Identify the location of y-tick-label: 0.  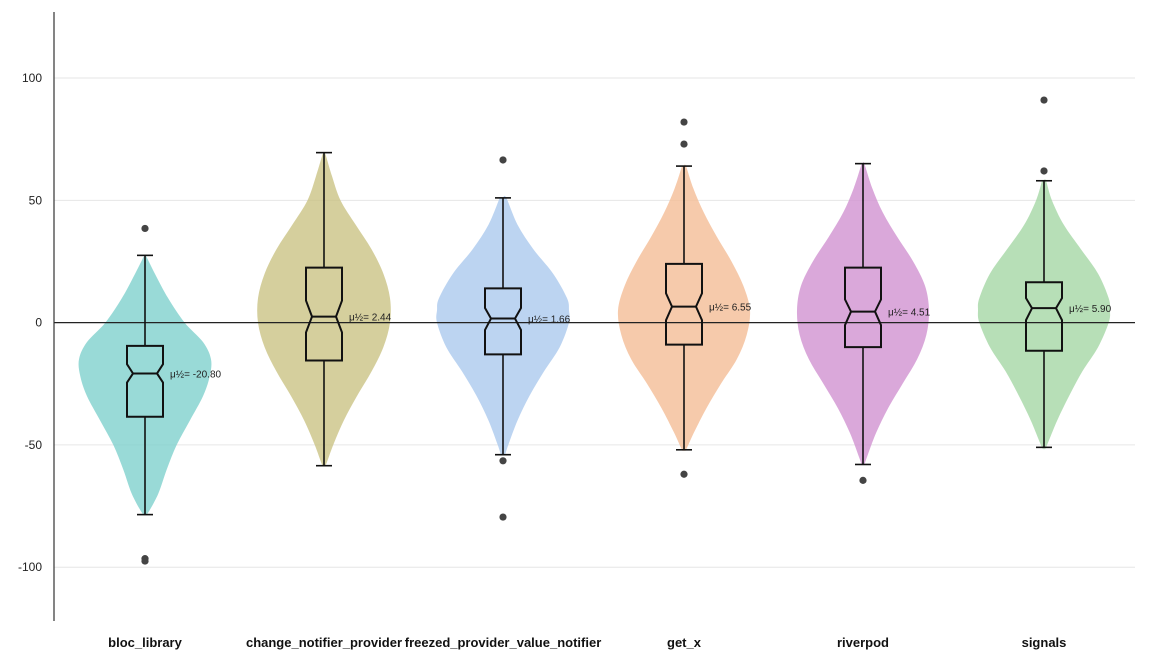
(38, 323).